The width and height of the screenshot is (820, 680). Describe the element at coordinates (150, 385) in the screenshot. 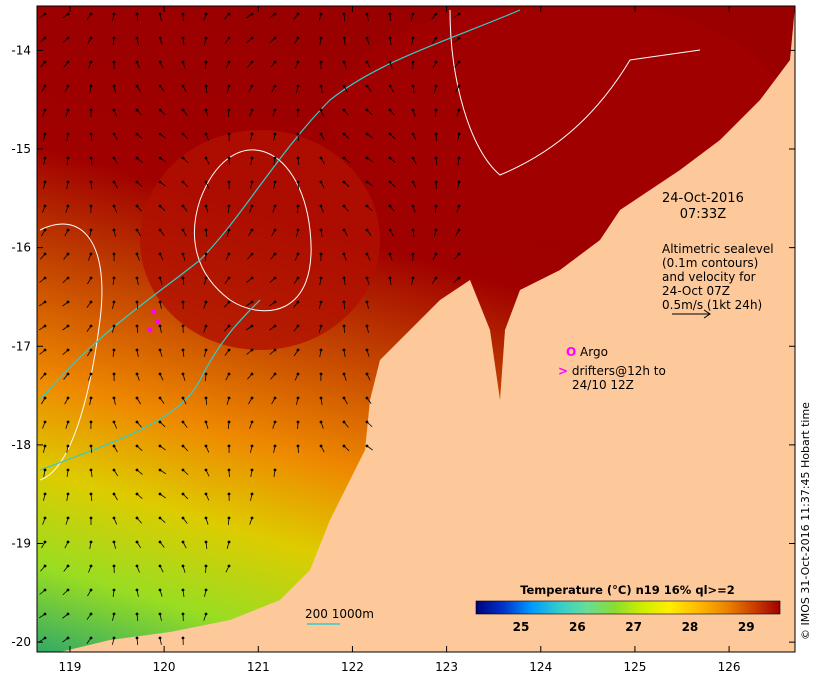

I see `isobath-1000m` at that location.